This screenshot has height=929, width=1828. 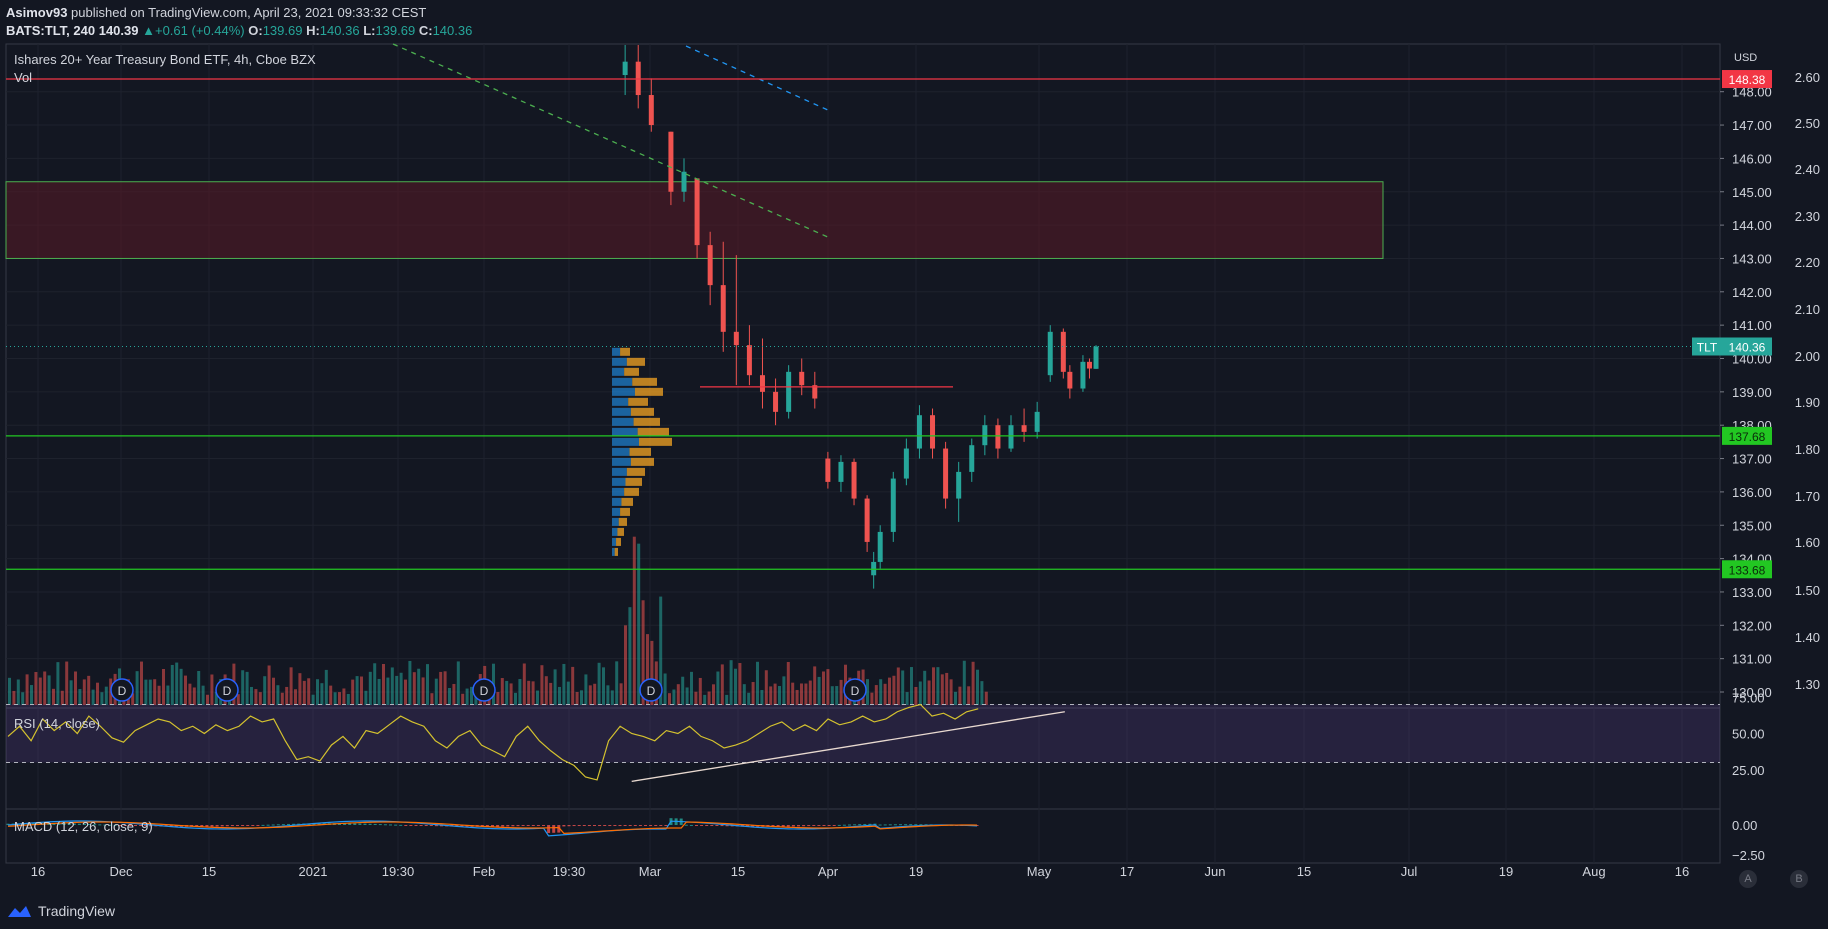 What do you see at coordinates (395, 30) in the screenshot?
I see `low-value: 139.69` at bounding box center [395, 30].